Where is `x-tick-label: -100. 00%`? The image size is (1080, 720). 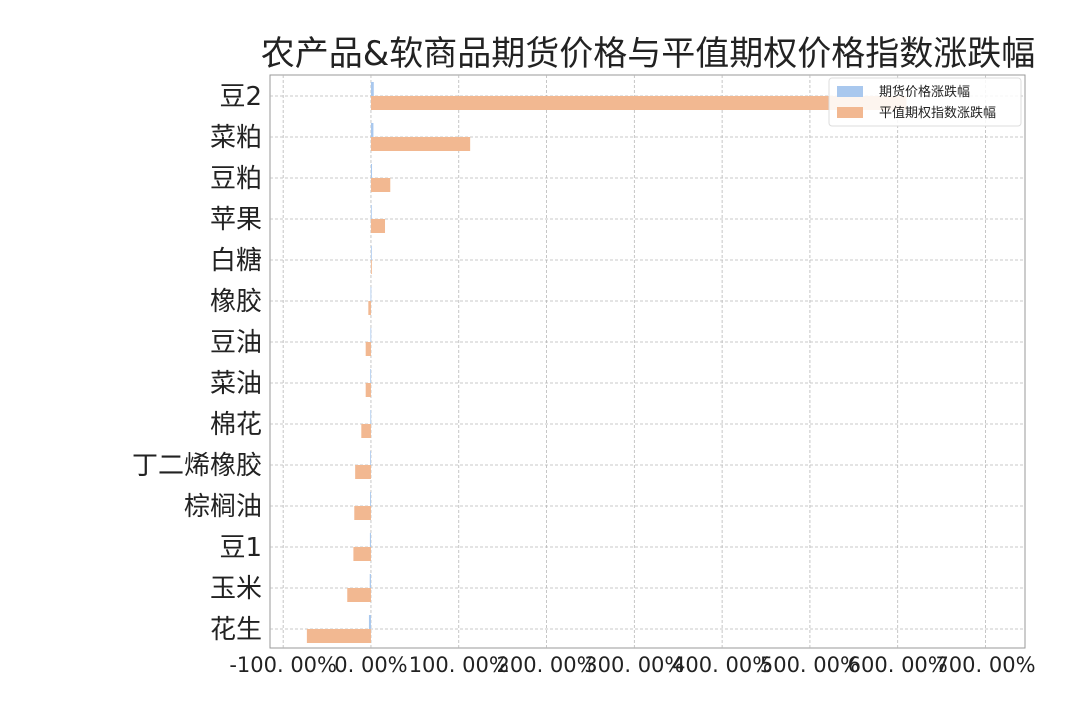
x-tick-label: -100. 00% is located at coordinates (283, 665).